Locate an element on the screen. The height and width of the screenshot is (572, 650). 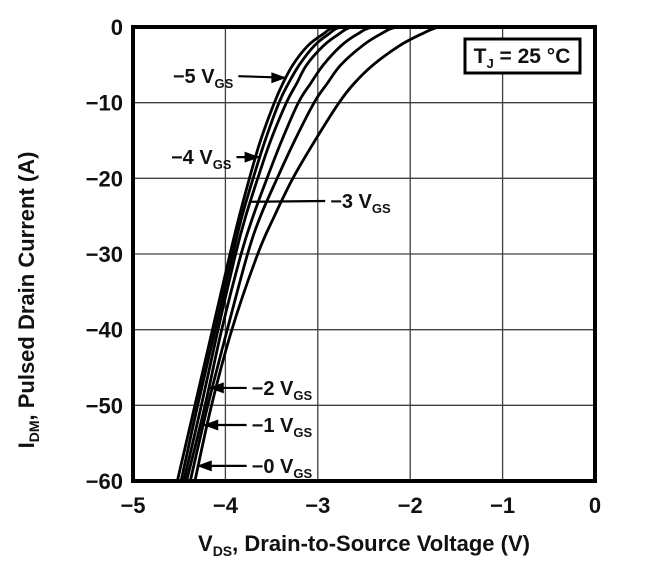
x-tick-label: −1 is located at coordinates (502, 505).